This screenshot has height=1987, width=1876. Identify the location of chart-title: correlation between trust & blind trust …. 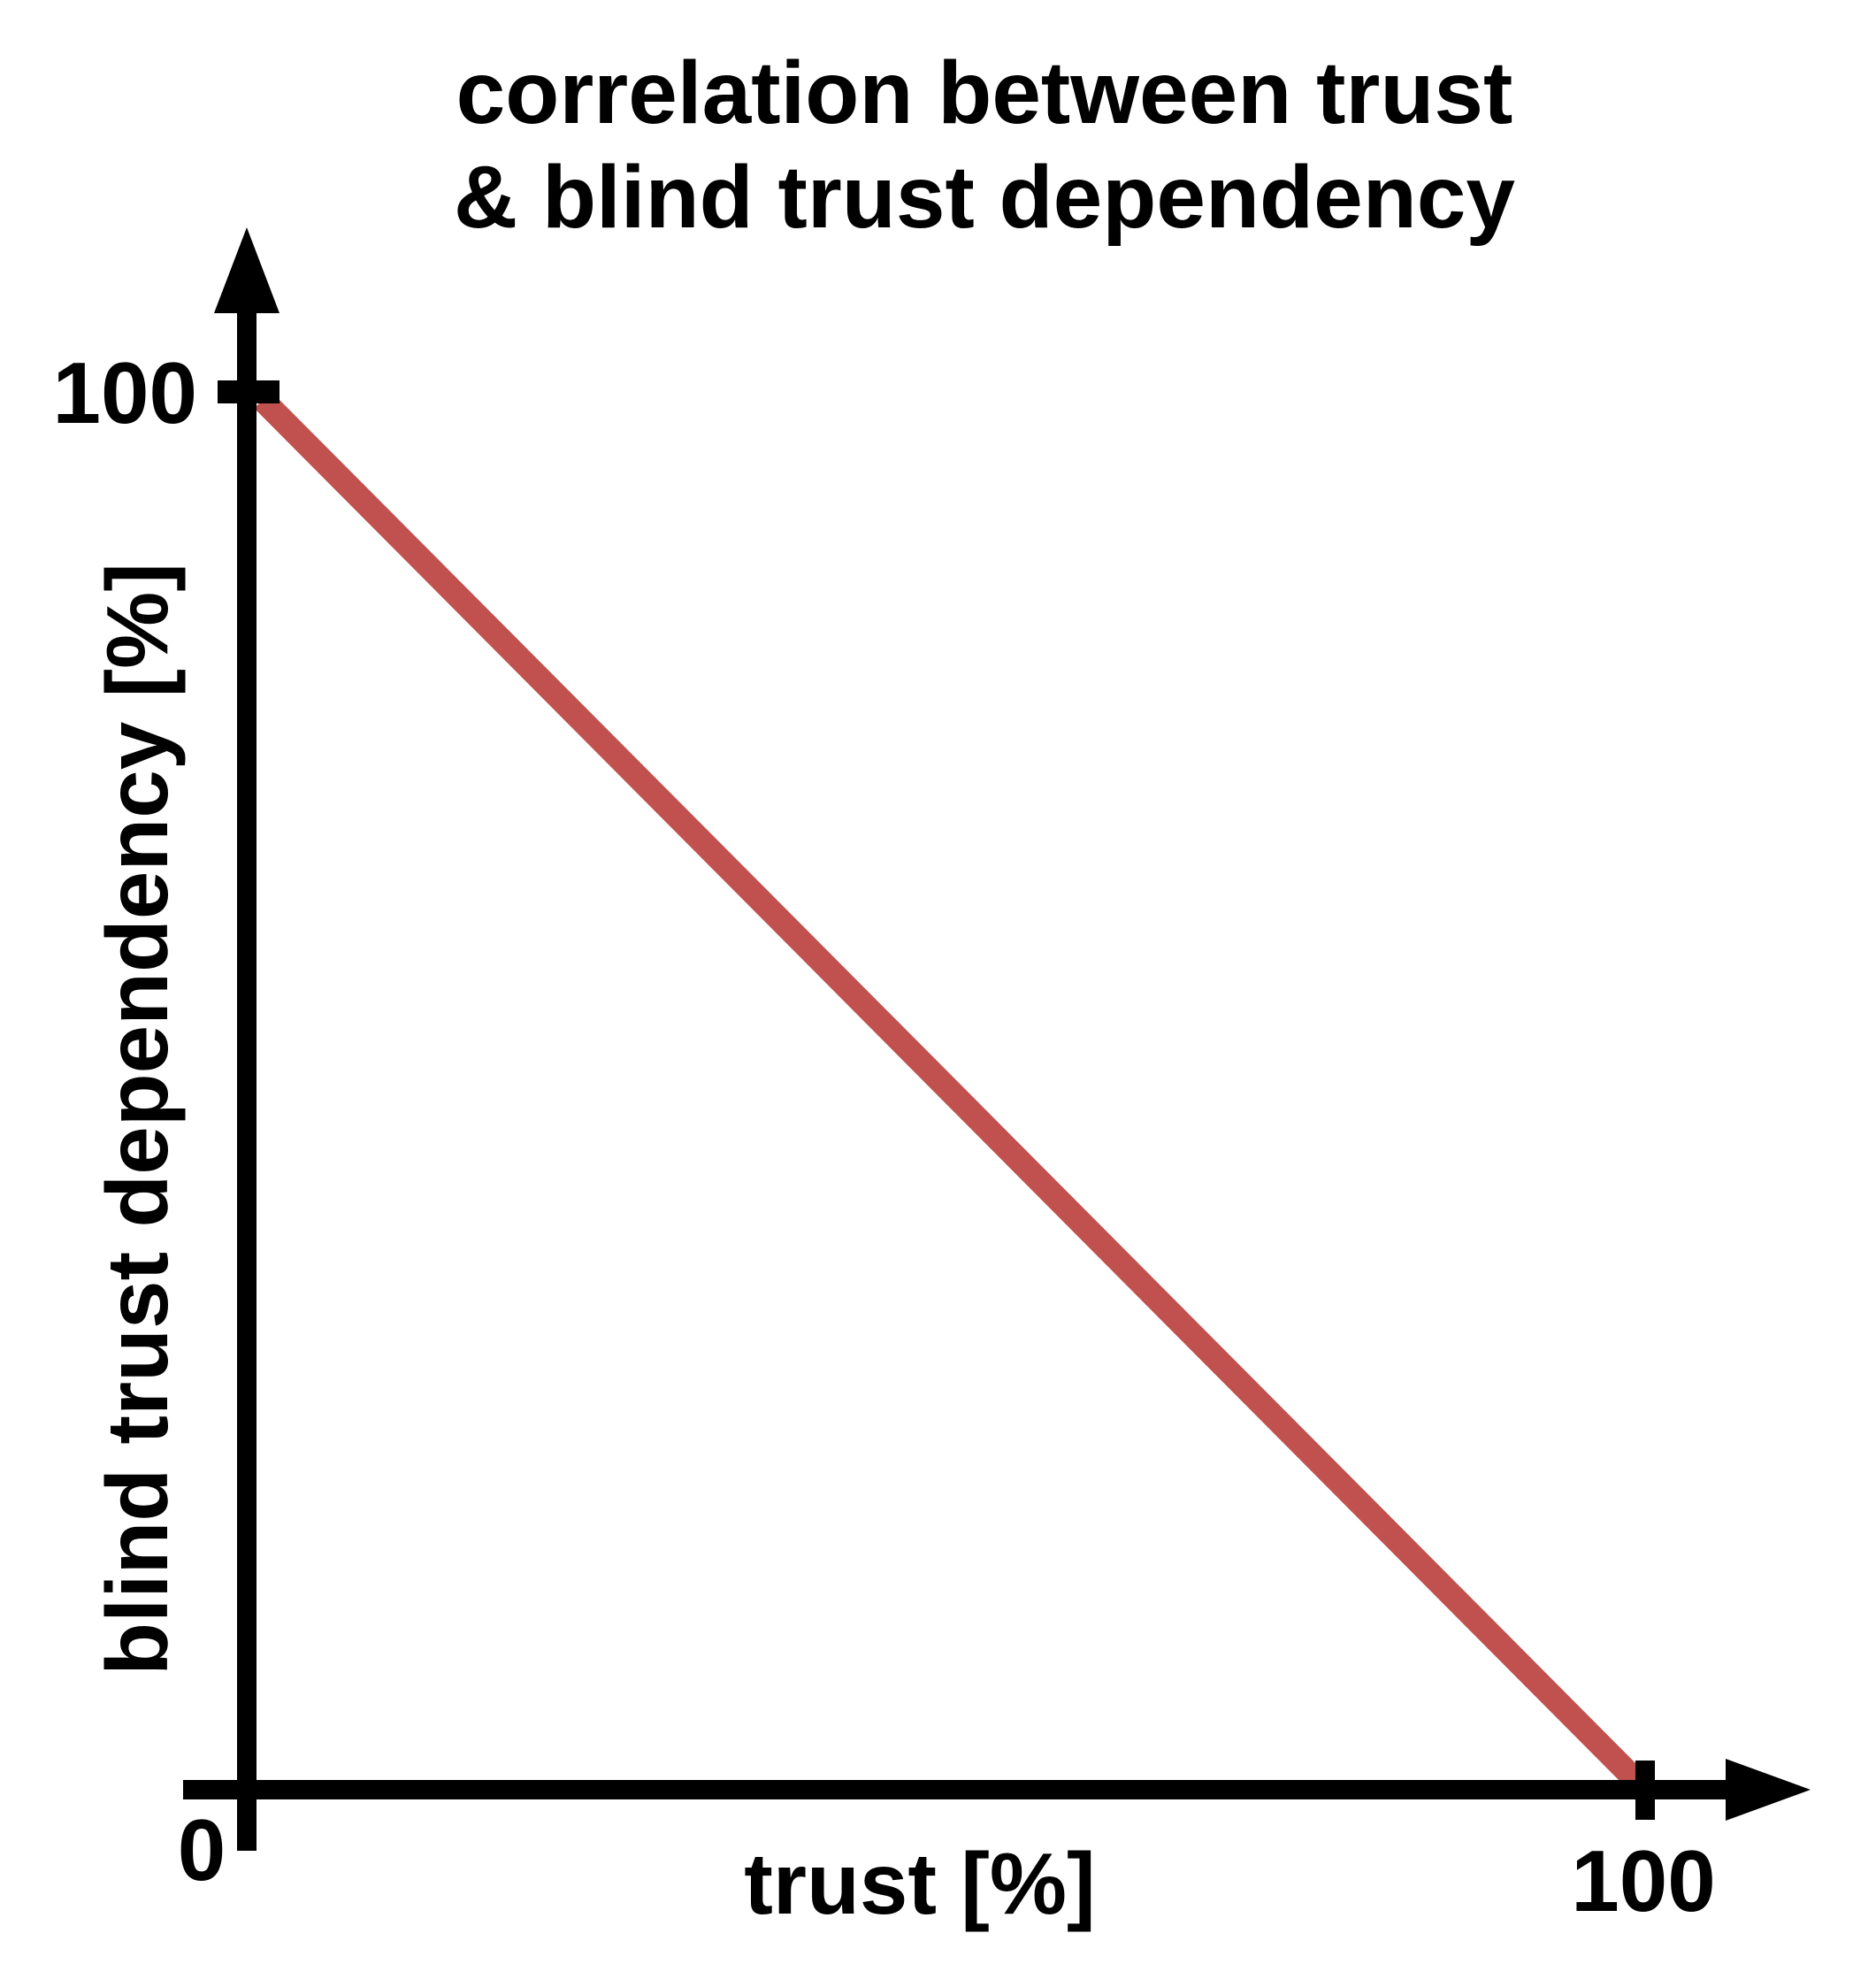
(985, 145).